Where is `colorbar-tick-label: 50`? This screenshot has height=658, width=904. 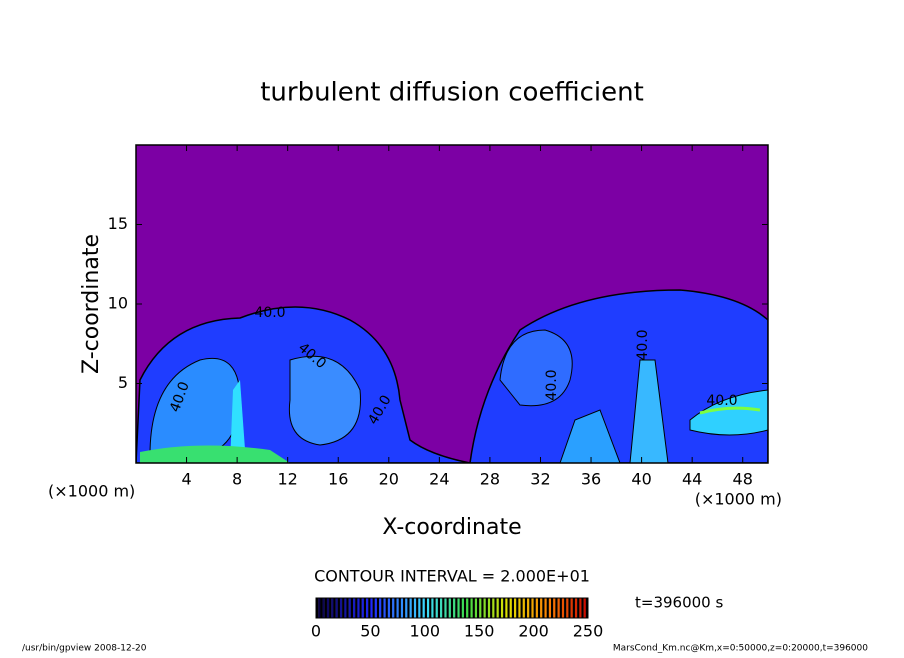
colorbar-tick-label: 50 is located at coordinates (370, 631).